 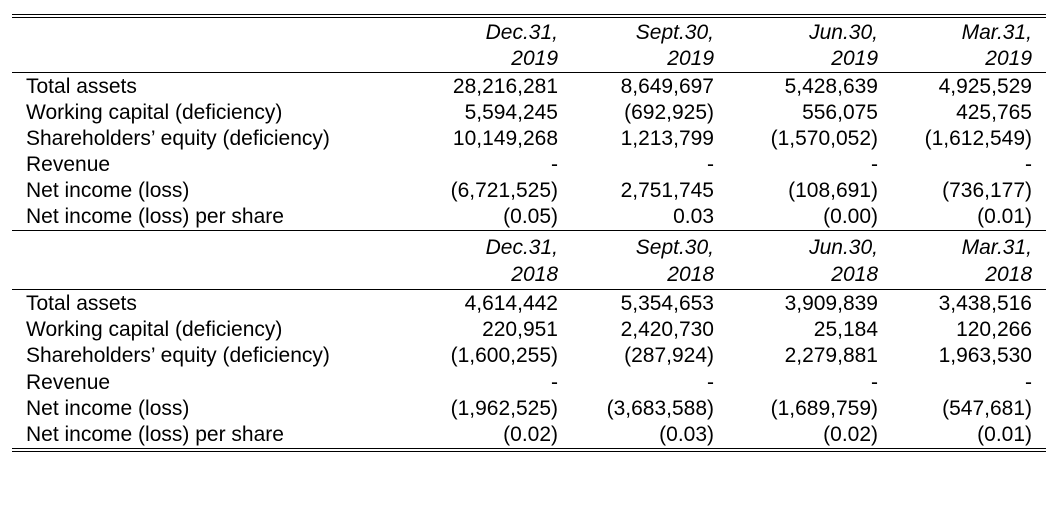 What do you see at coordinates (529, 230) in the screenshot?
I see `section-divider-rule` at bounding box center [529, 230].